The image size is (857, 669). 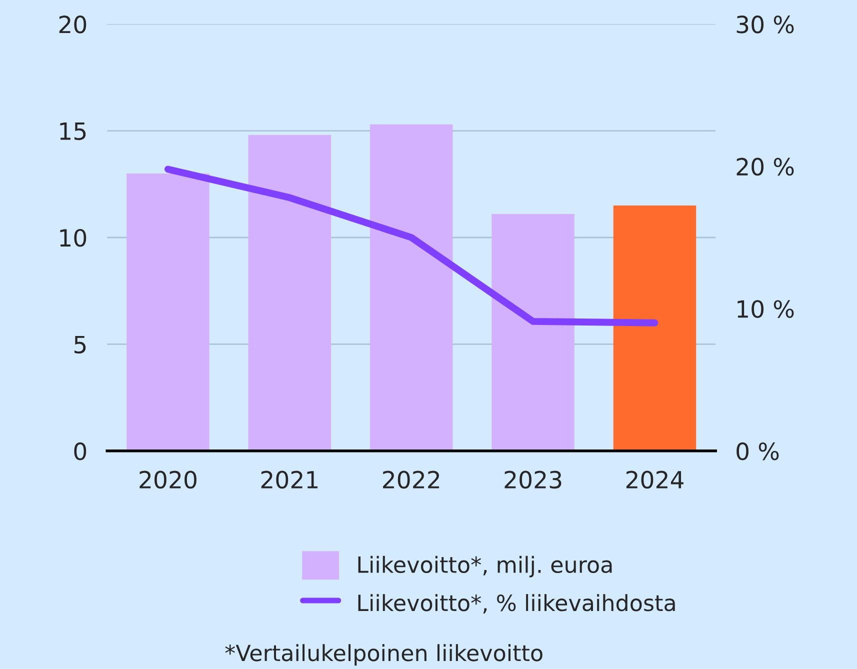 What do you see at coordinates (765, 25) in the screenshot?
I see `y2-tick-label: 30 %` at bounding box center [765, 25].